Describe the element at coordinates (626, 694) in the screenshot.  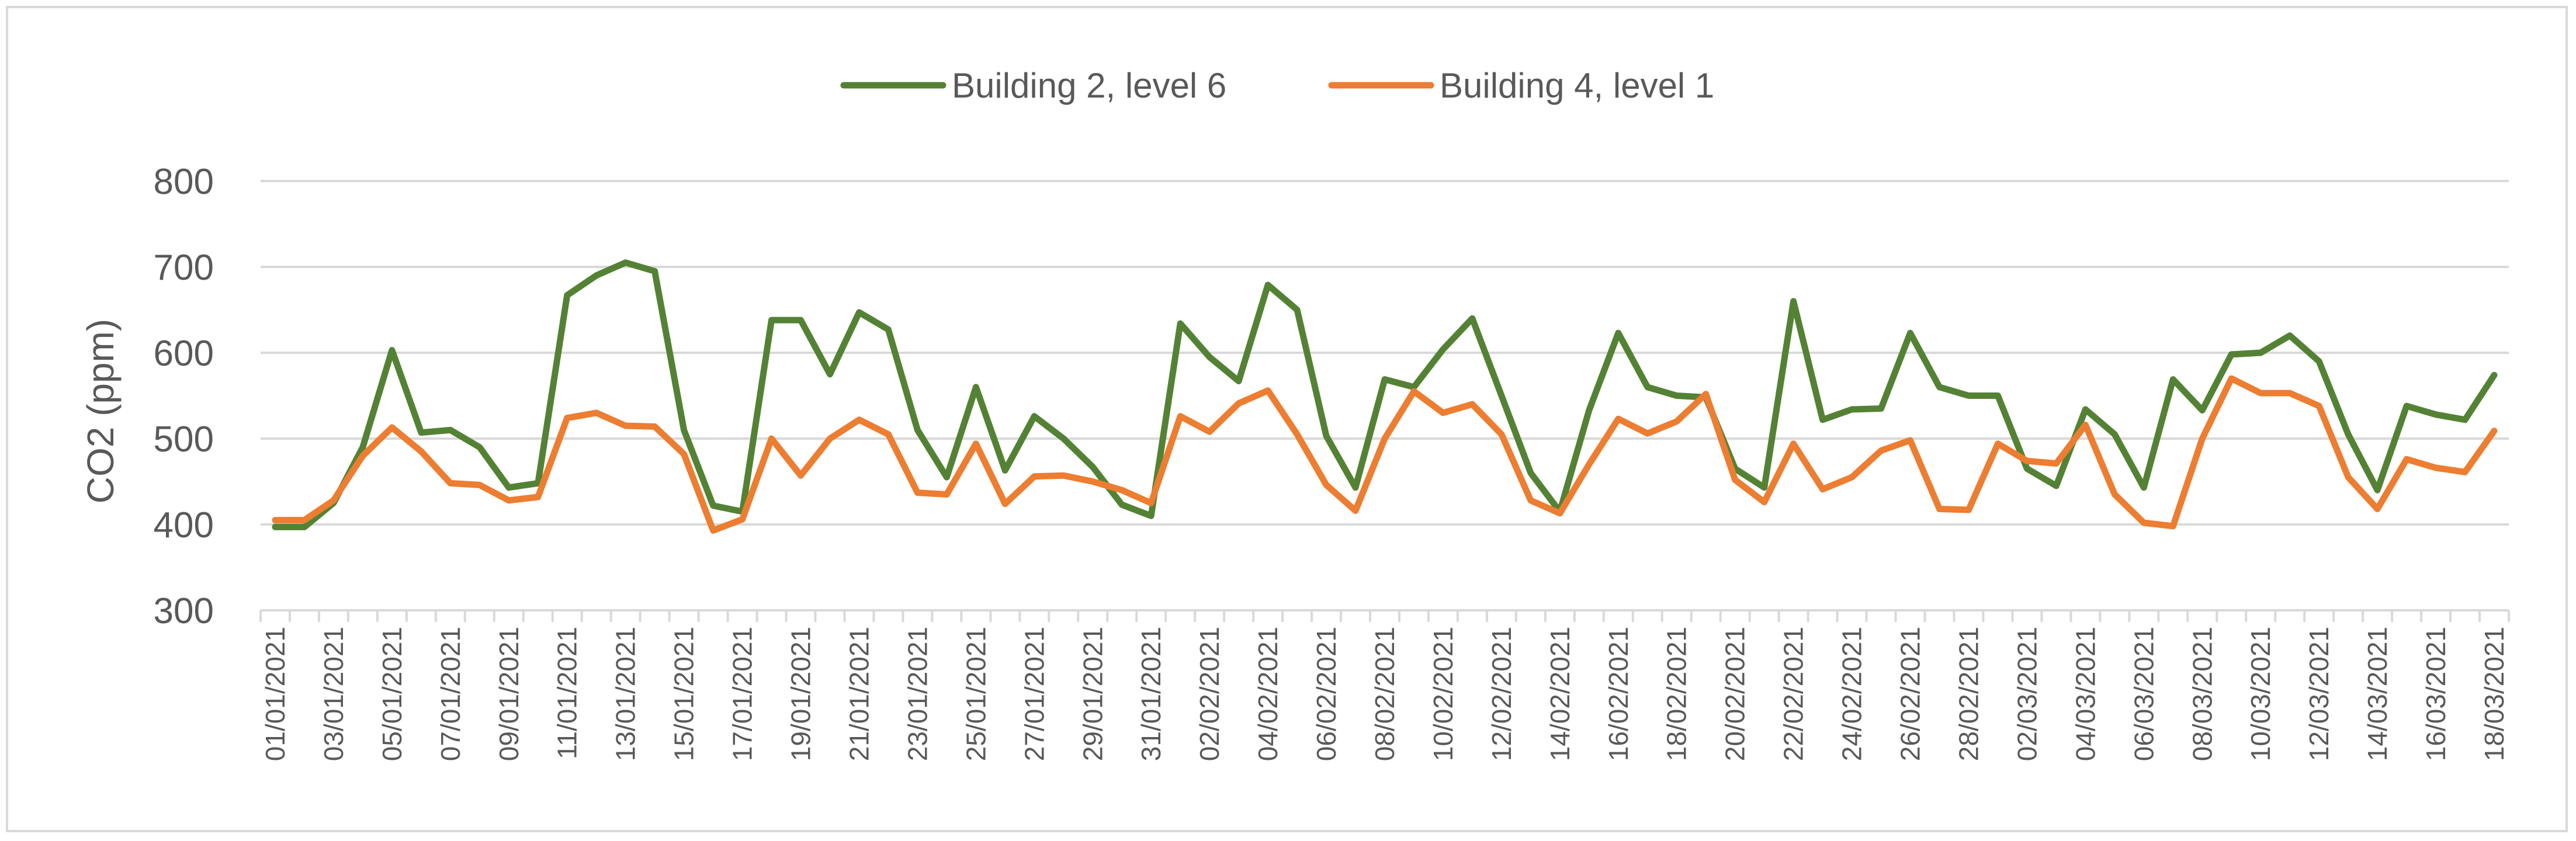
I see `x-tick-label-13-01-2021: 13/01/2021` at that location.